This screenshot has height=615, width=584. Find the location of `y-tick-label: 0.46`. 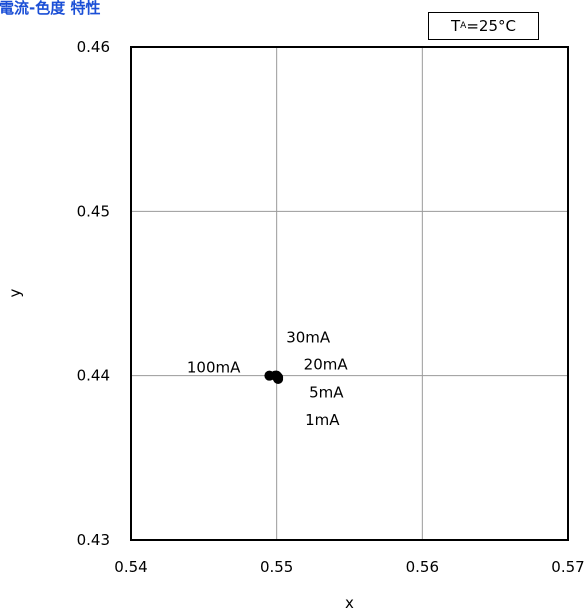

y-tick-label: 0.46 is located at coordinates (93, 47).